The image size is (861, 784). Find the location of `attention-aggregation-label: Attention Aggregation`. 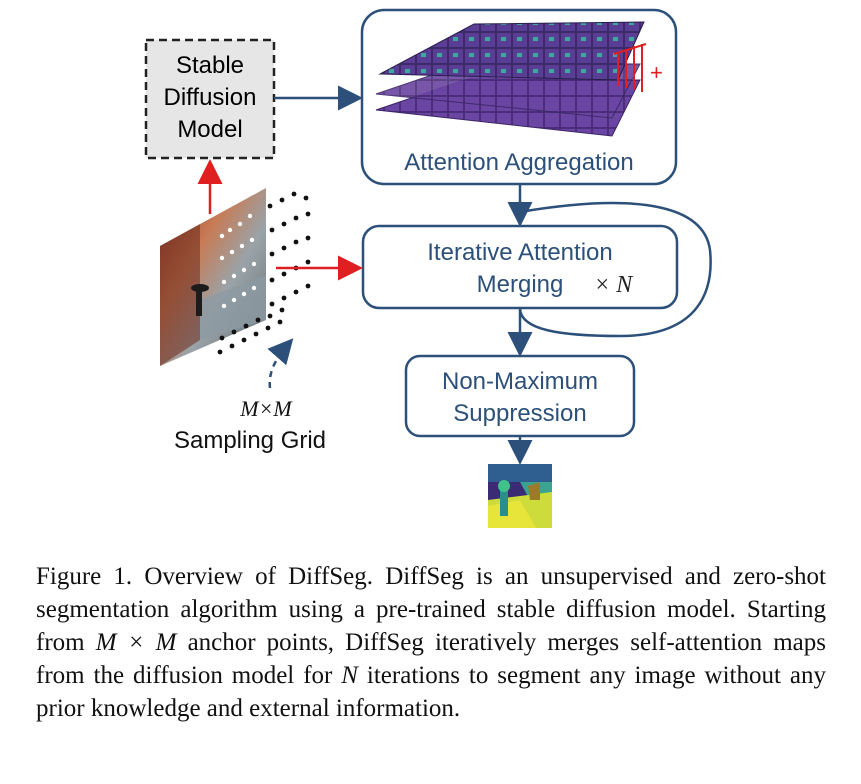

attention-aggregation-label: Attention Aggregation is located at coordinates (519, 162).